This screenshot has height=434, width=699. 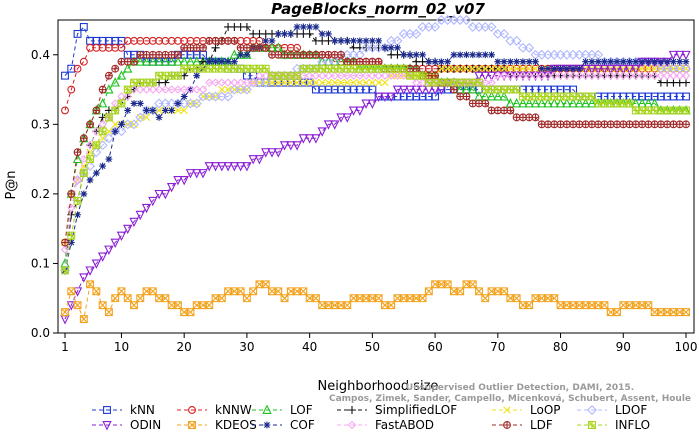 What do you see at coordinates (379, 343) in the screenshot?
I see `x-axis: 1 10 20 30 40 50 60 70 80 90 100` at bounding box center [379, 343].